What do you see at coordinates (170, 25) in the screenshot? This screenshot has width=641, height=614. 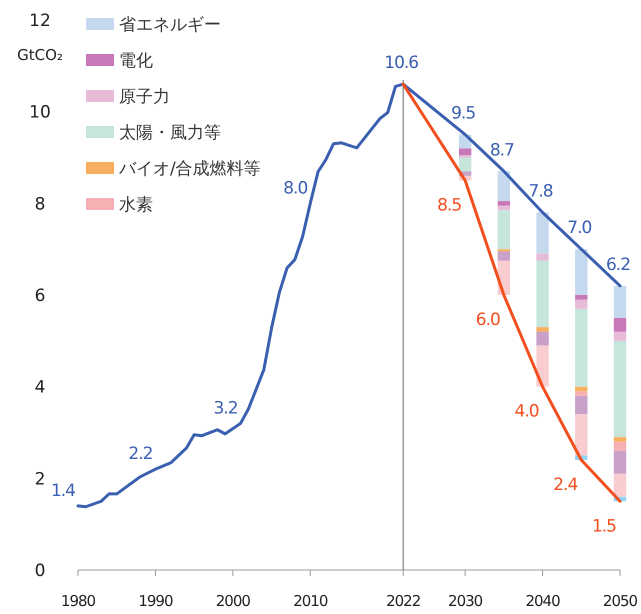 I see `legend-label: 省エネルギー` at bounding box center [170, 25].